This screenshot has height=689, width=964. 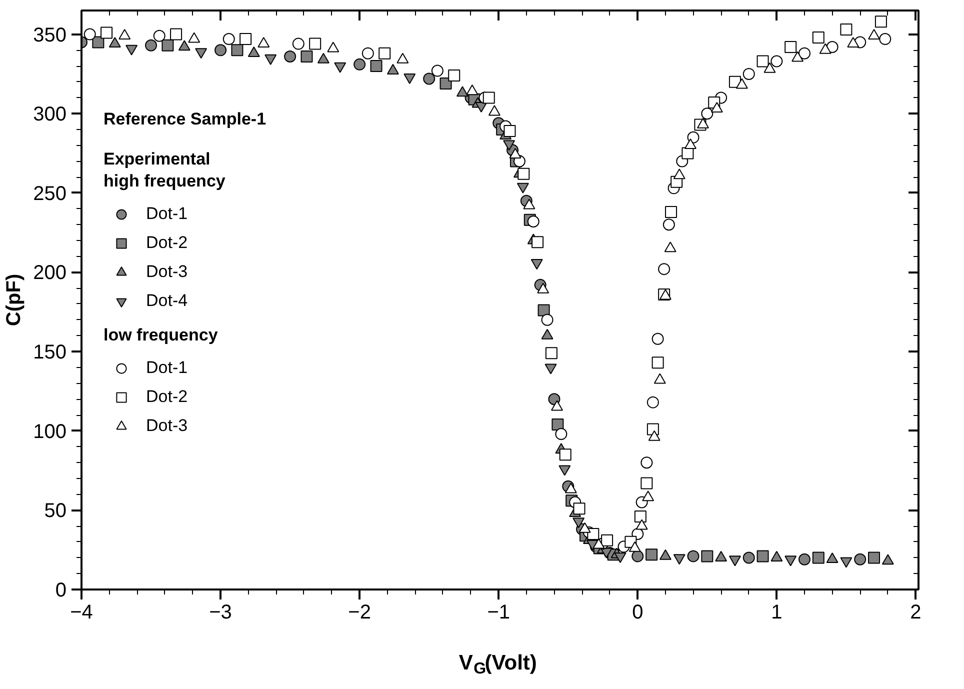 What do you see at coordinates (359, 613) in the screenshot?
I see `x-tick-label: −2` at bounding box center [359, 613].